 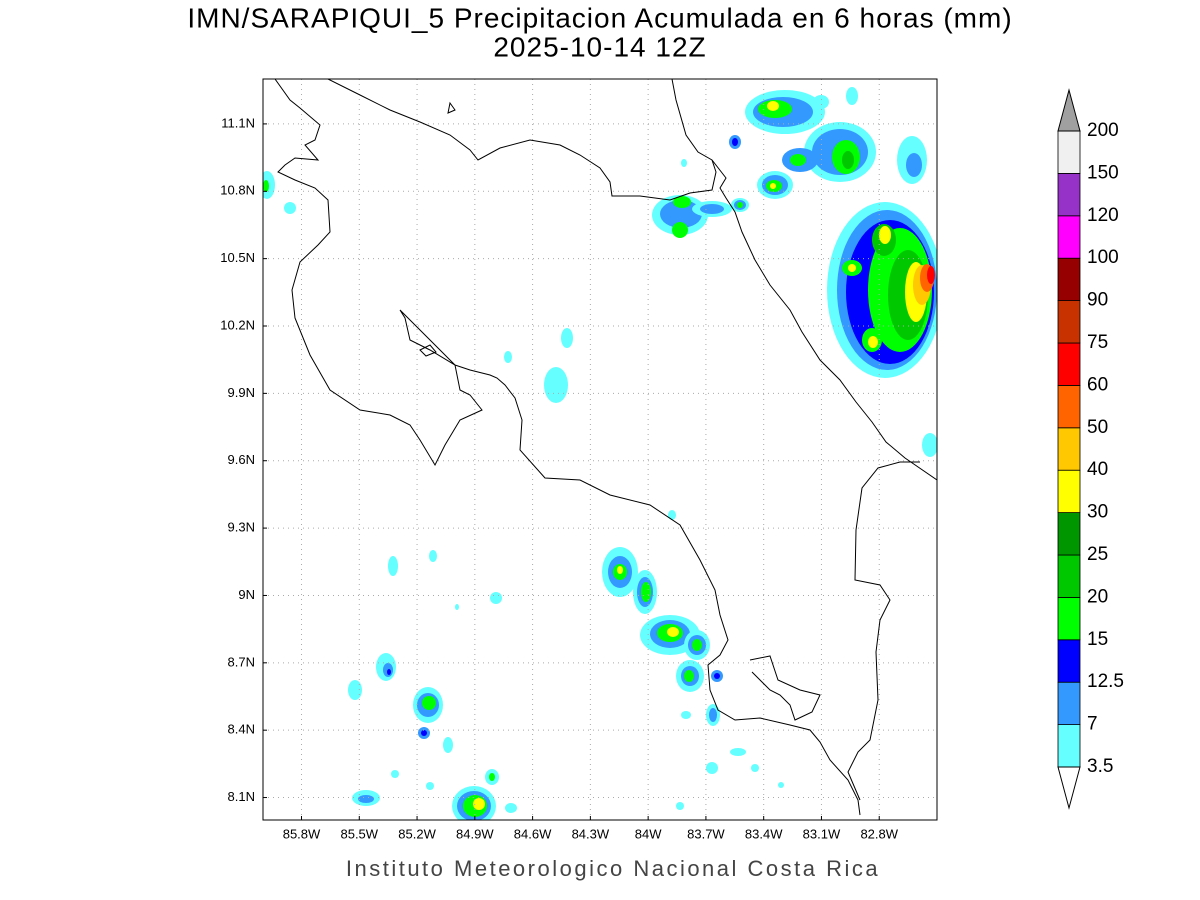 I want to click on colorbar-label: 90, so click(x=1097, y=300).